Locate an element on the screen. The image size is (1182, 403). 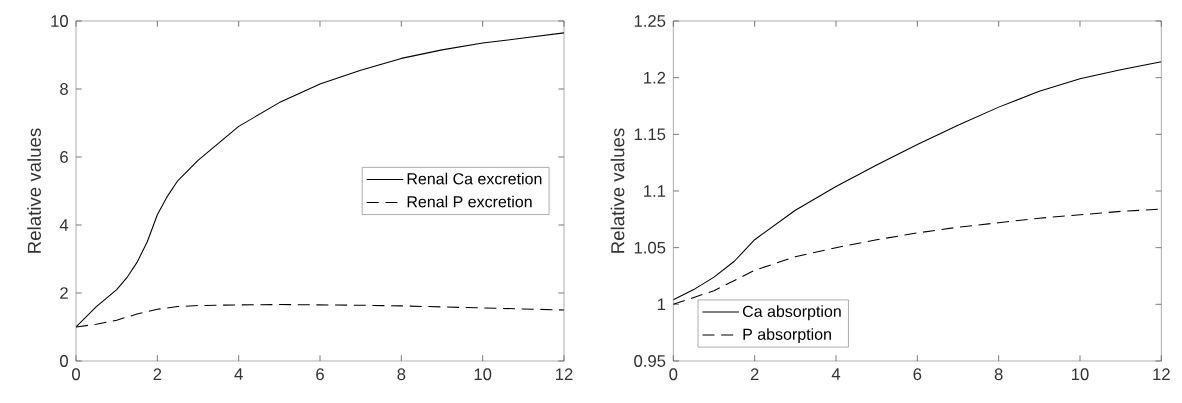
y-tick-label: 1.25 is located at coordinates (650, 21).